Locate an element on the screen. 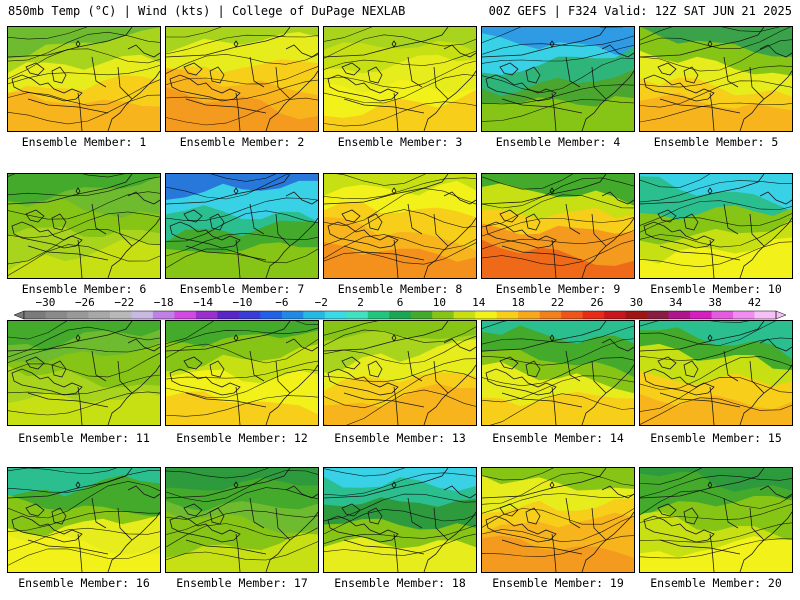 This screenshot has width=800, height=600. colorbar-tick-label: 10 is located at coordinates (439, 302).